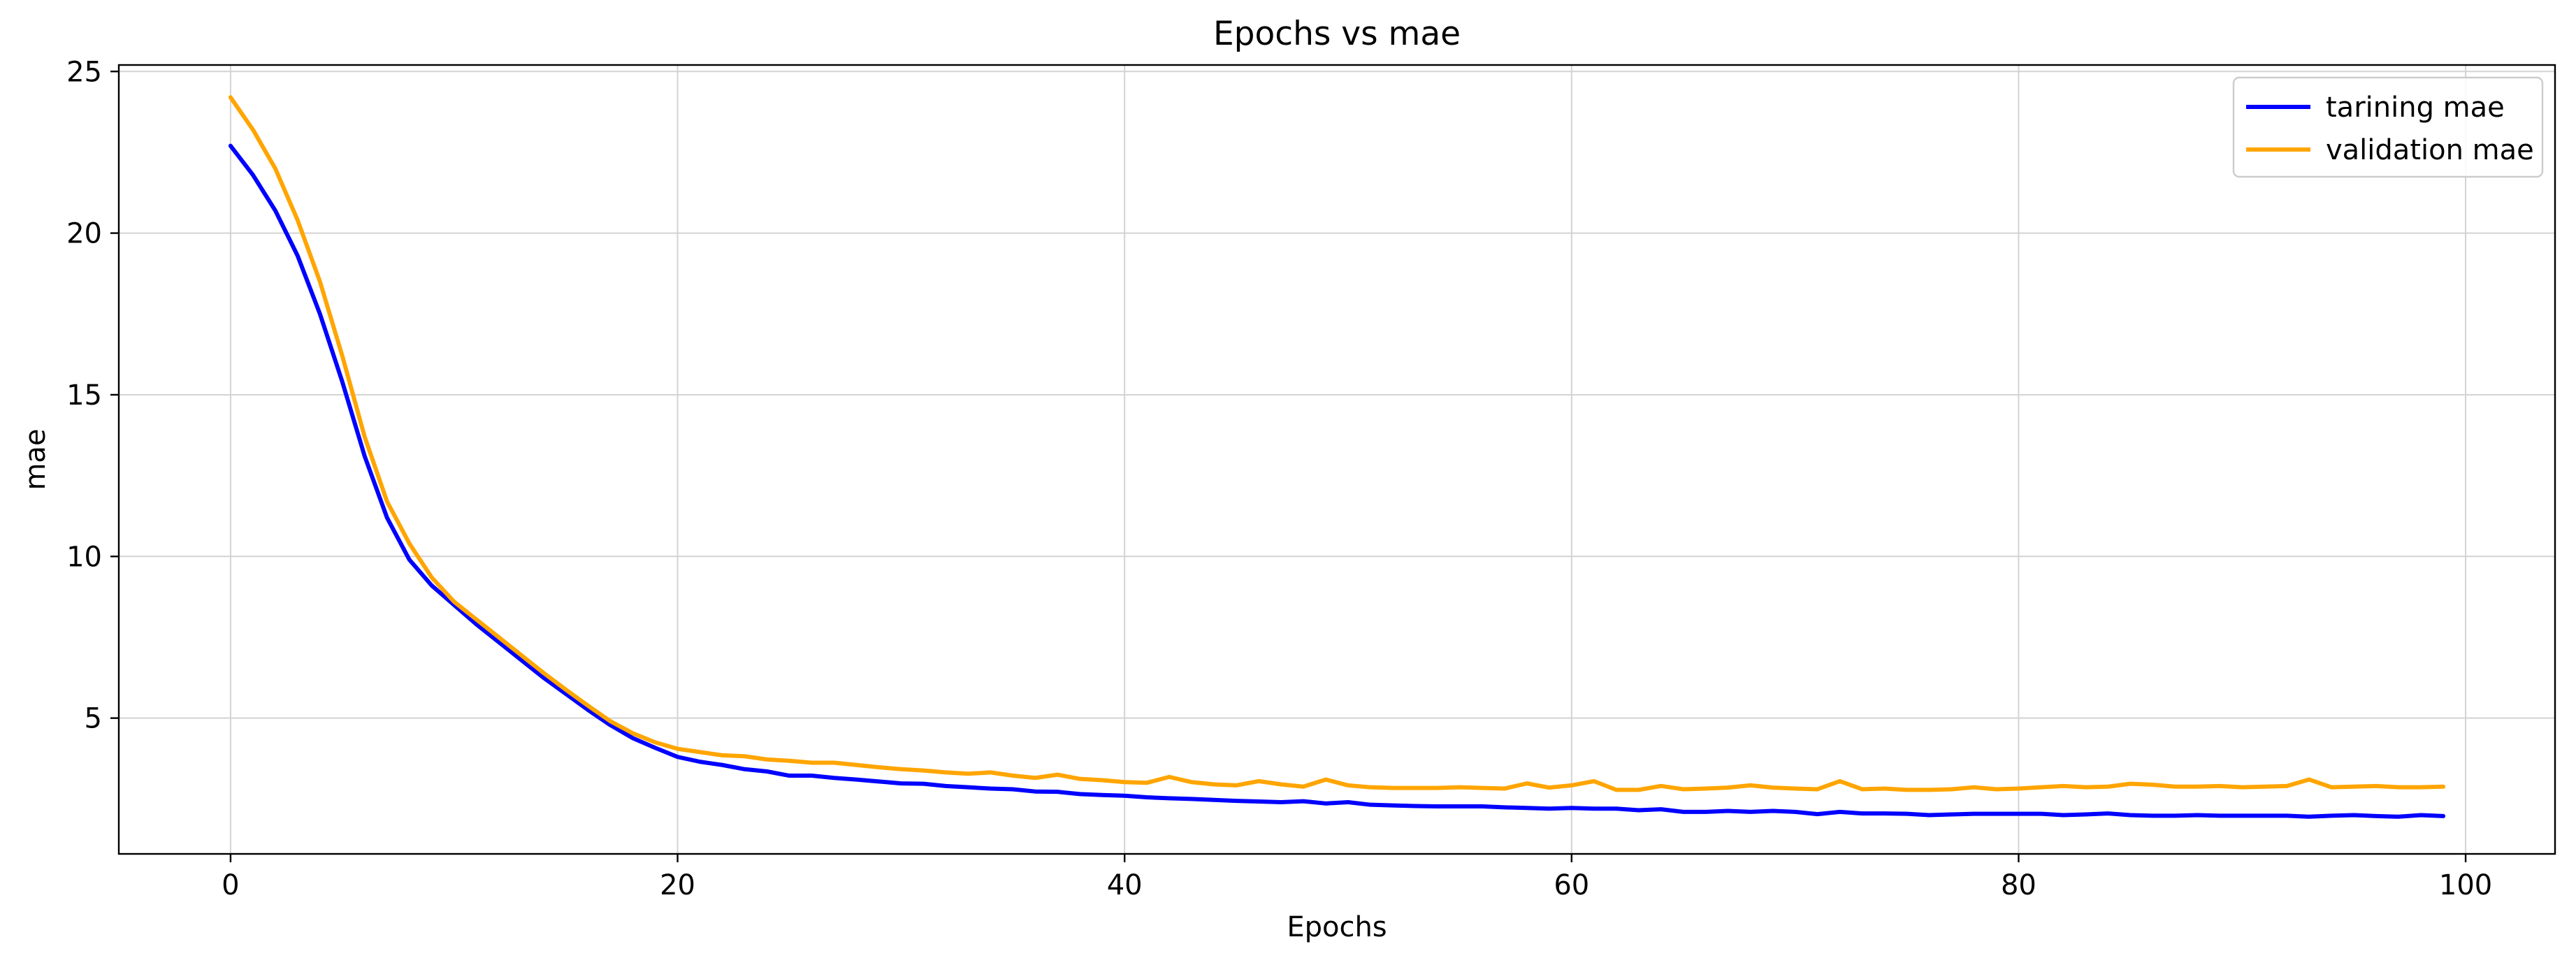 The image size is (2576, 965). I want to click on y-axis-ticks: 5 10 15 20 25, so click(93, 395).